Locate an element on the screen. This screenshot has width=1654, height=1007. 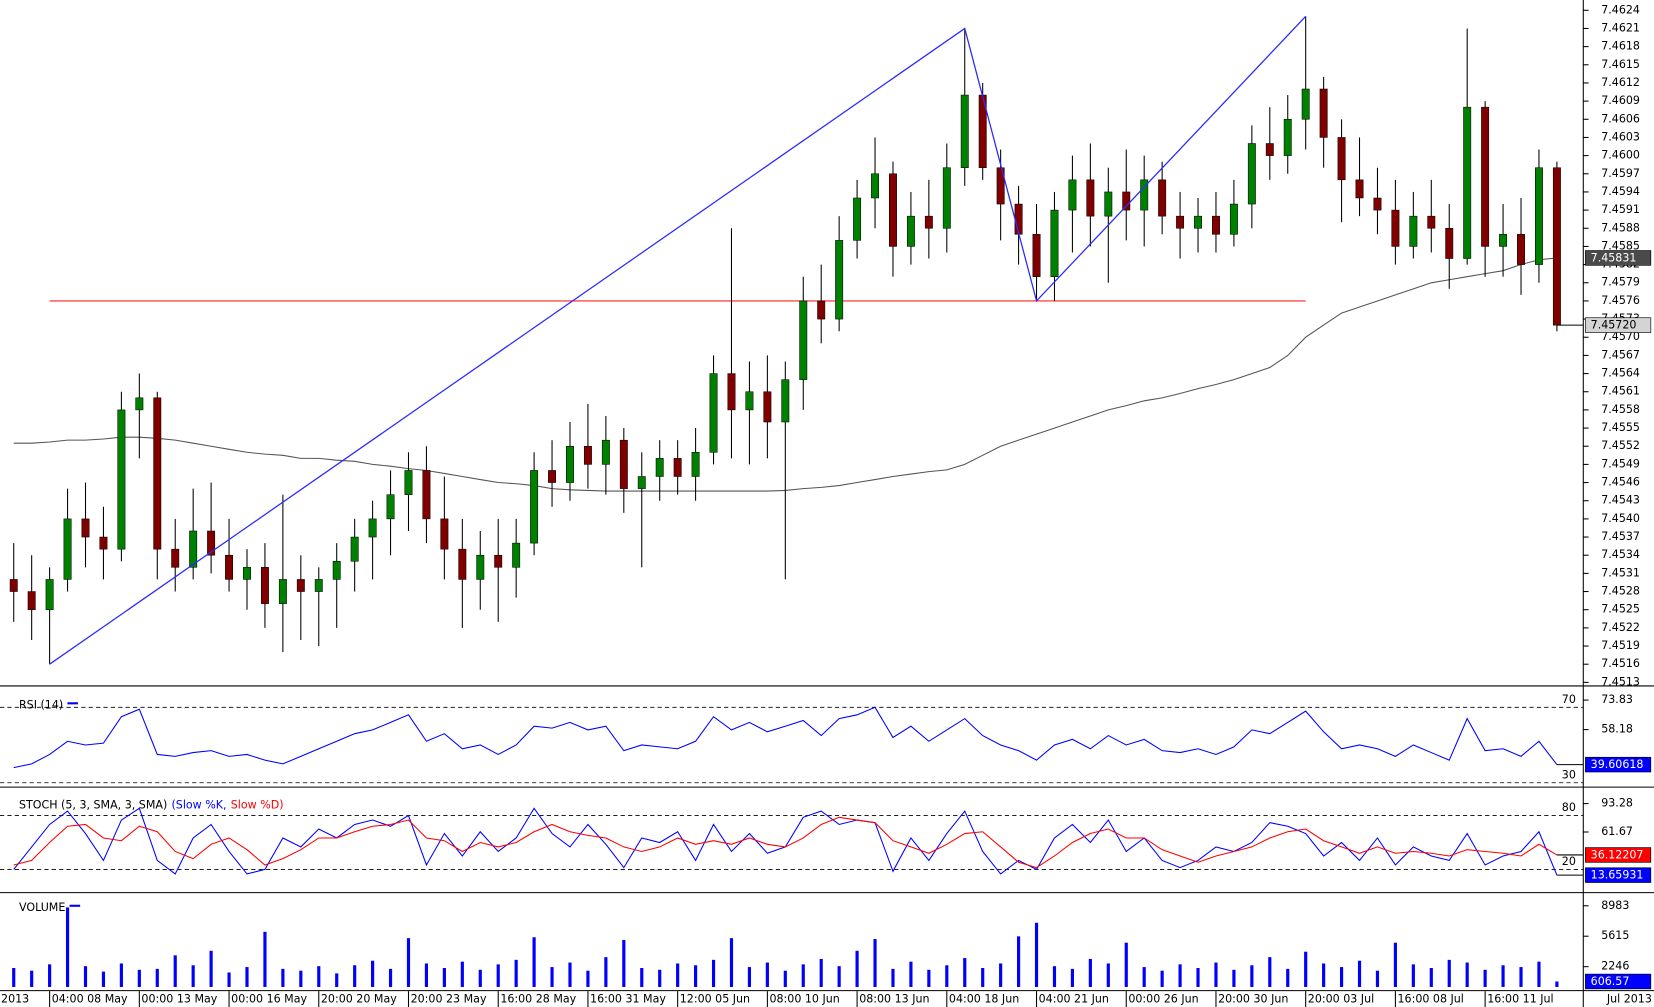
x-edge-label: Jul 2013 is located at coordinates (1629, 999).